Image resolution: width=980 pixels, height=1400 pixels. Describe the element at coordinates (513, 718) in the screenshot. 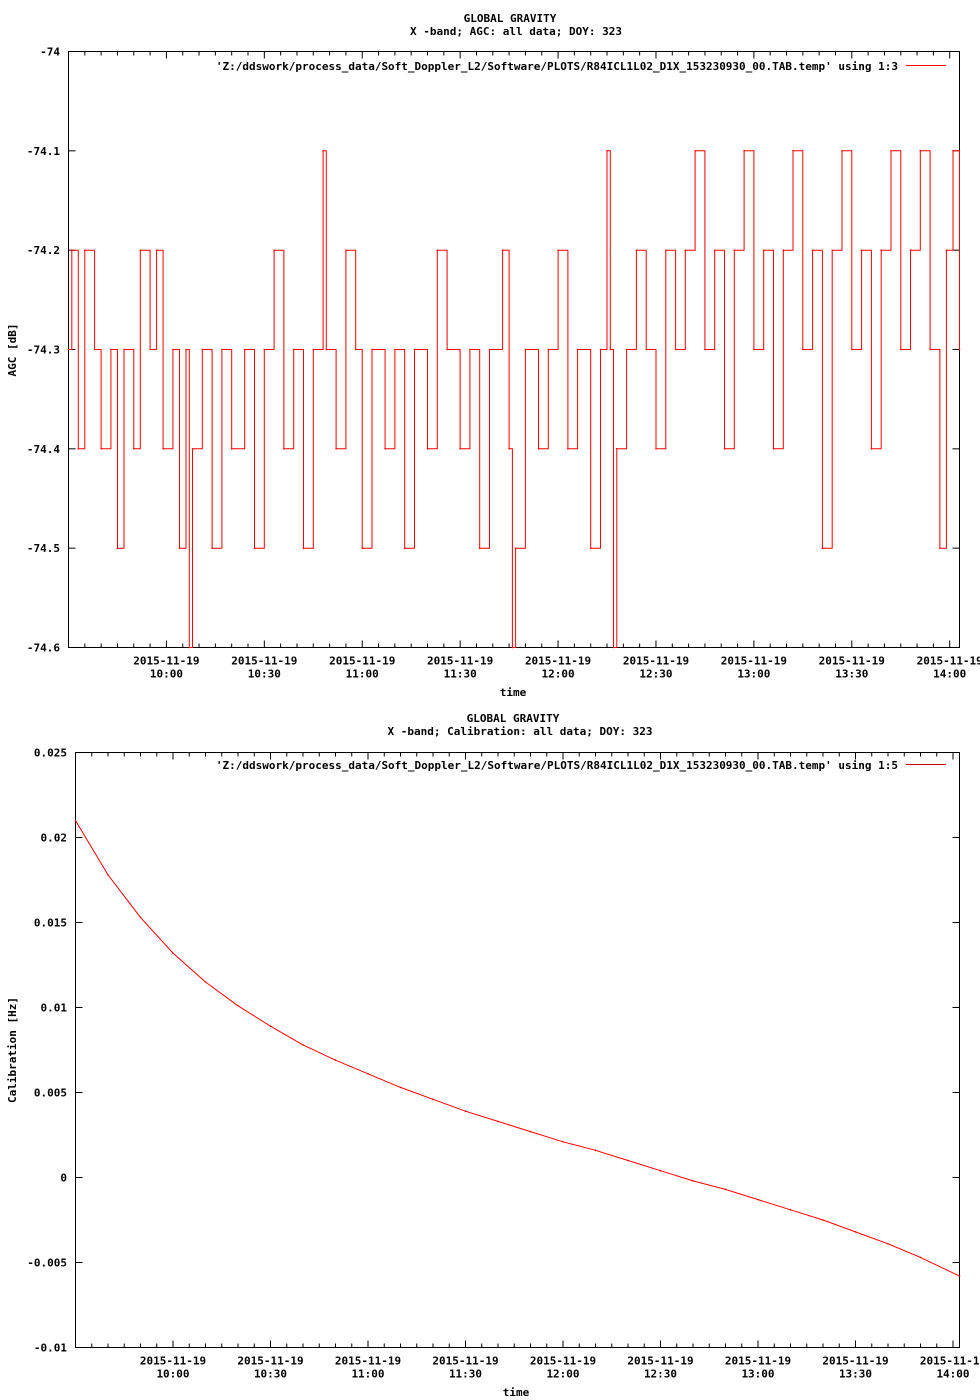

I see `chart-title: GLOBAL GRAVITY` at that location.